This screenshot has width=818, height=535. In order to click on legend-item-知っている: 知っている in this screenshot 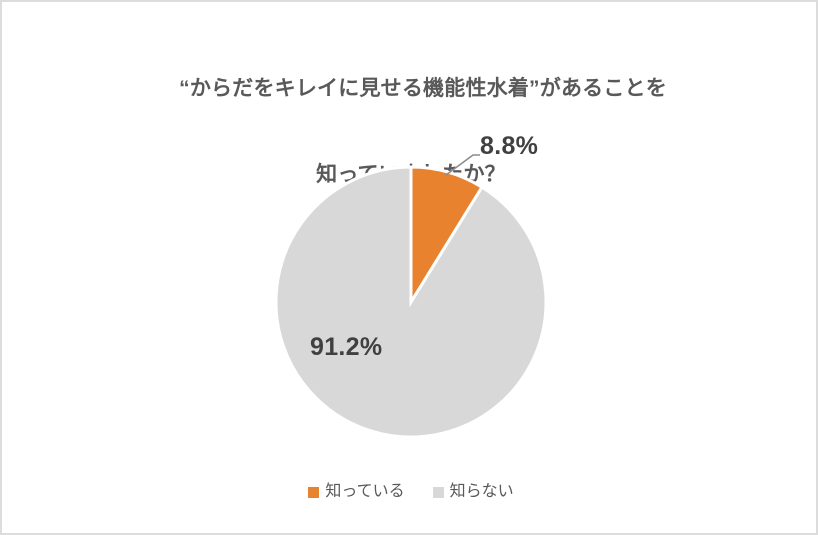, I will do `click(356, 492)`.